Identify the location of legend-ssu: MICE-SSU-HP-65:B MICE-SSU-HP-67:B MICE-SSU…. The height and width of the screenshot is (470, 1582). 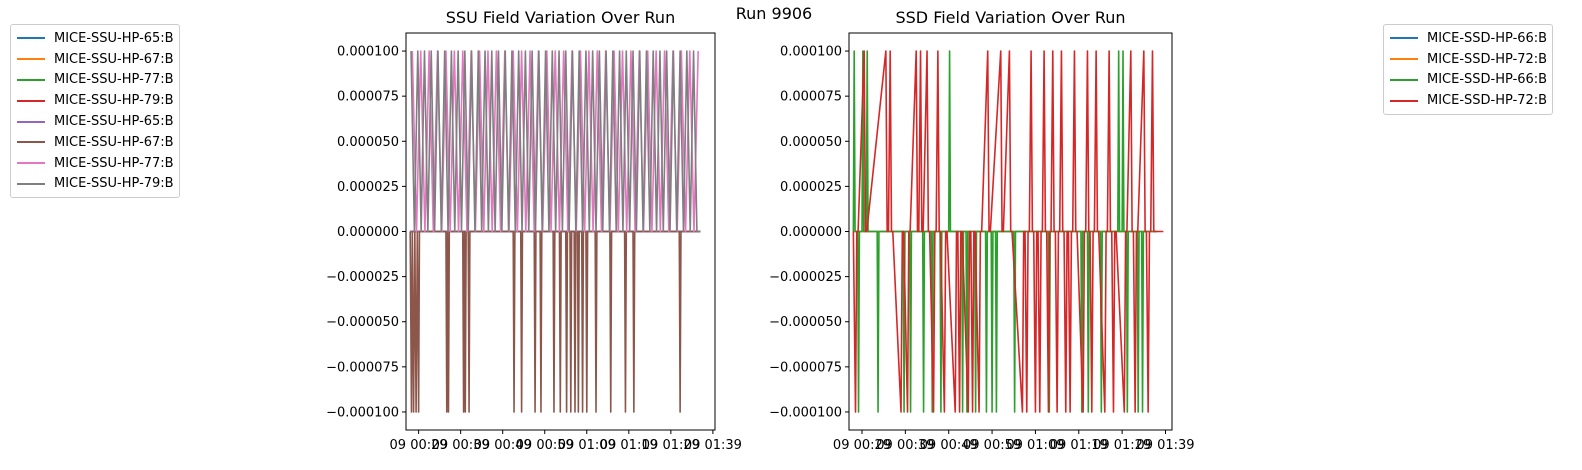
(95, 111).